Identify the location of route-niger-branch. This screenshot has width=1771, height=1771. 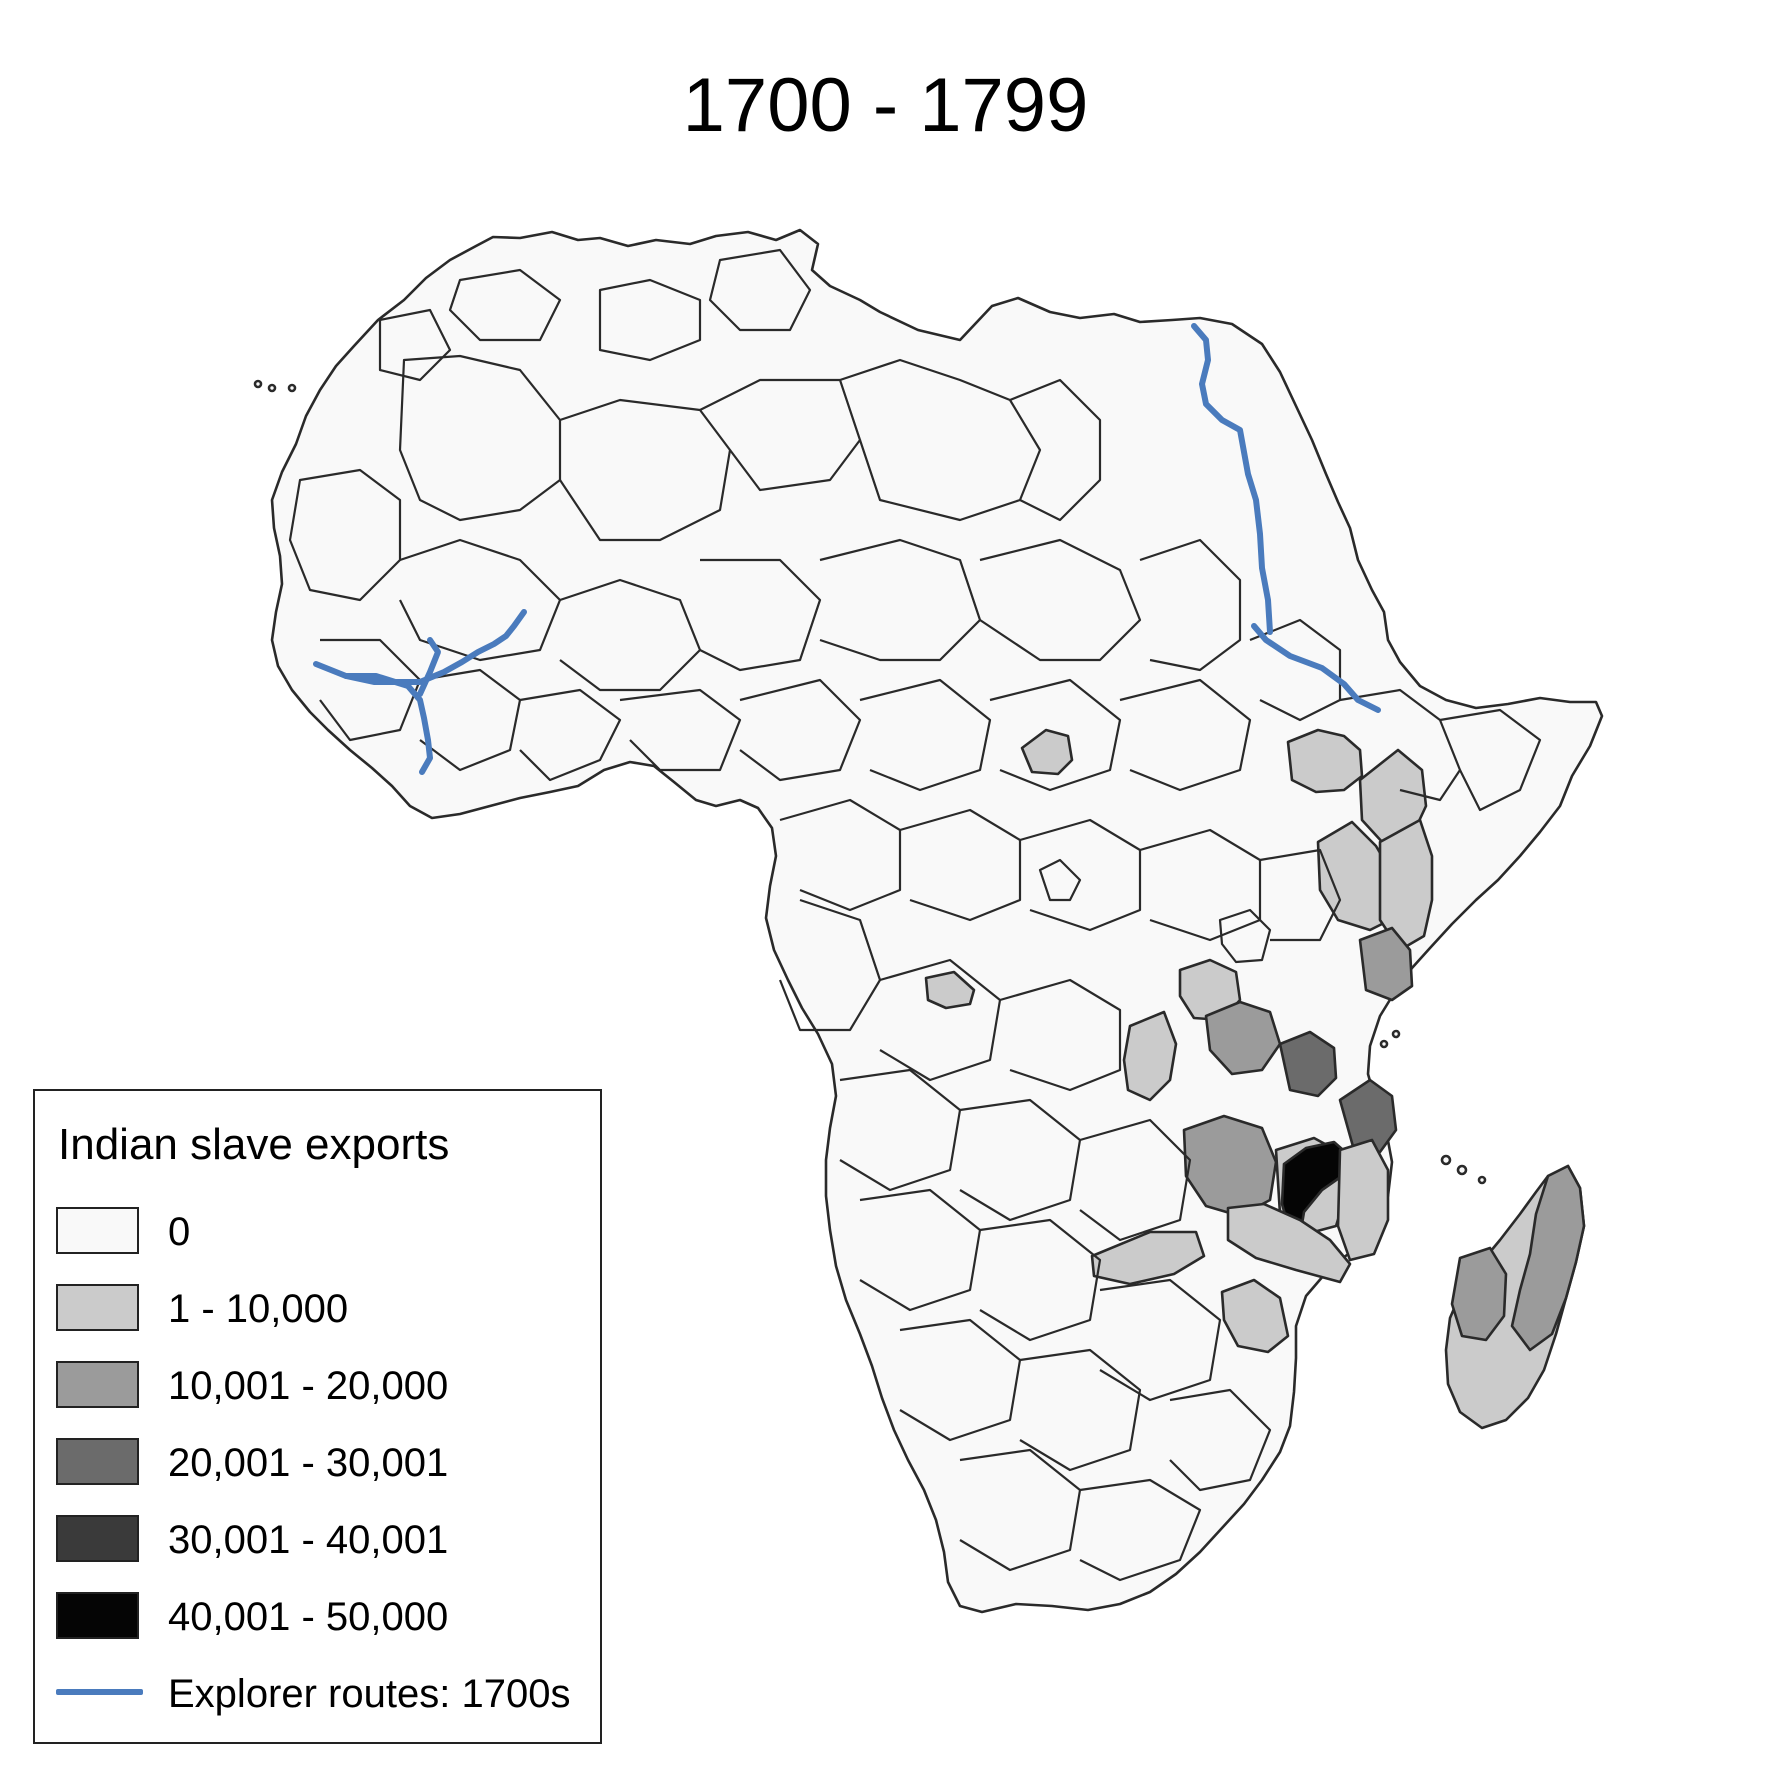
(388, 724).